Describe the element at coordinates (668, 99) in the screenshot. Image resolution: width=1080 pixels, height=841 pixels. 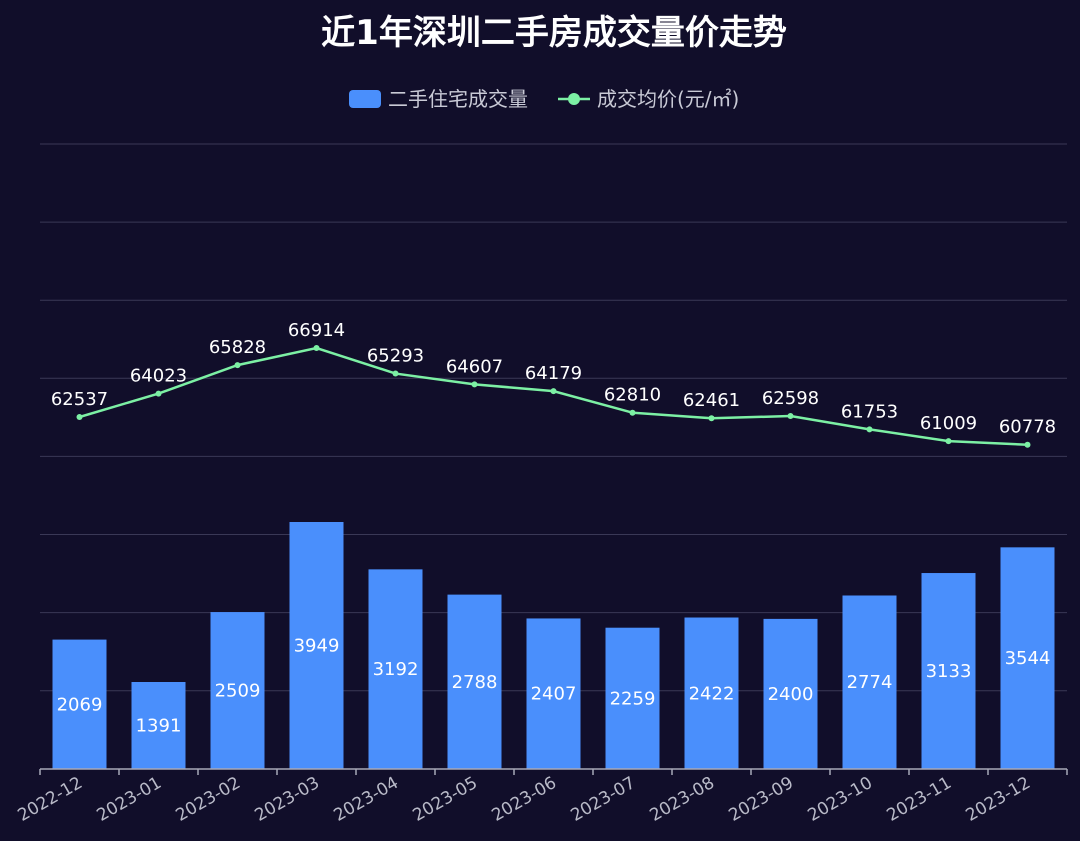
I see `legend-line-label: 成交均价(元/㎡)` at that location.